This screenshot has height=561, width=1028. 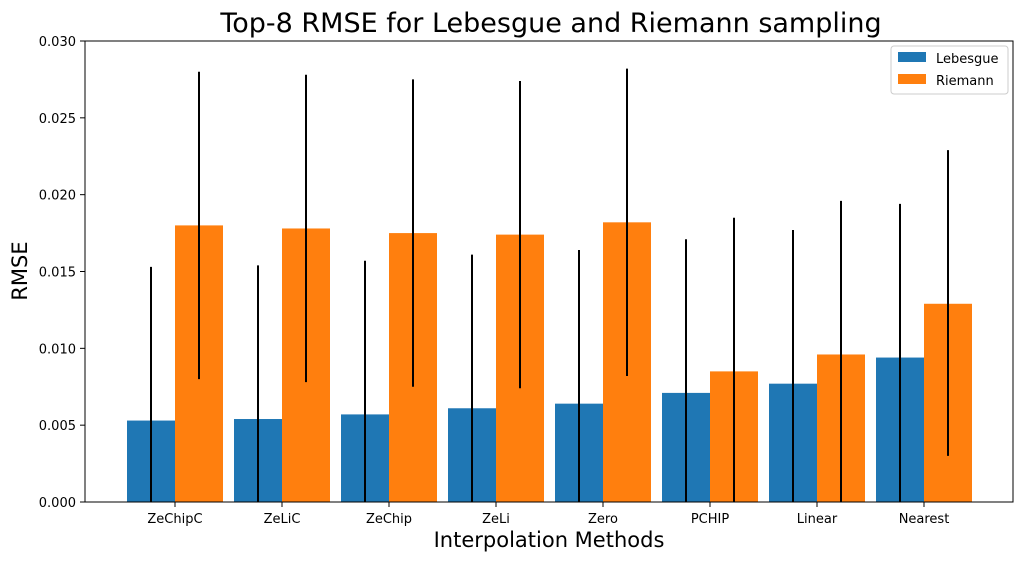 What do you see at coordinates (549, 540) in the screenshot?
I see `x-axis-label: Interpolation Methods` at bounding box center [549, 540].